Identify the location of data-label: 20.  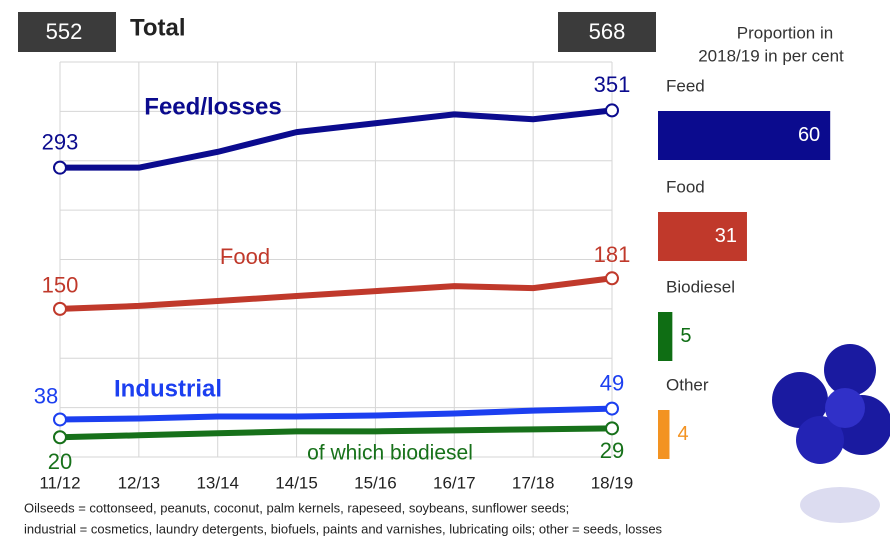
(60, 461).